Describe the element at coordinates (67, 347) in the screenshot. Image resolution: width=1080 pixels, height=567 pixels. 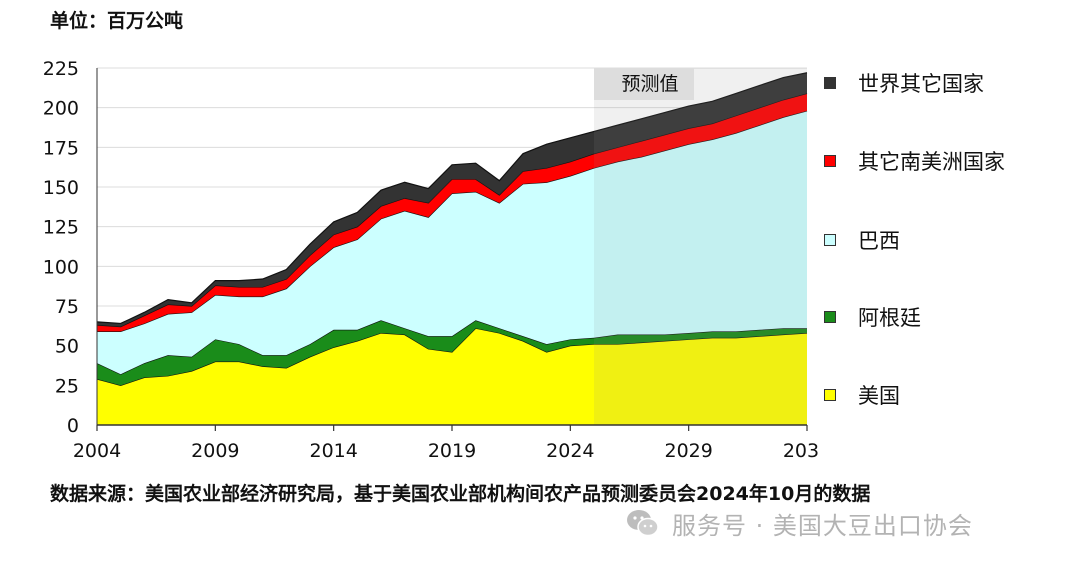
I see `y-tick-label: 50` at that location.